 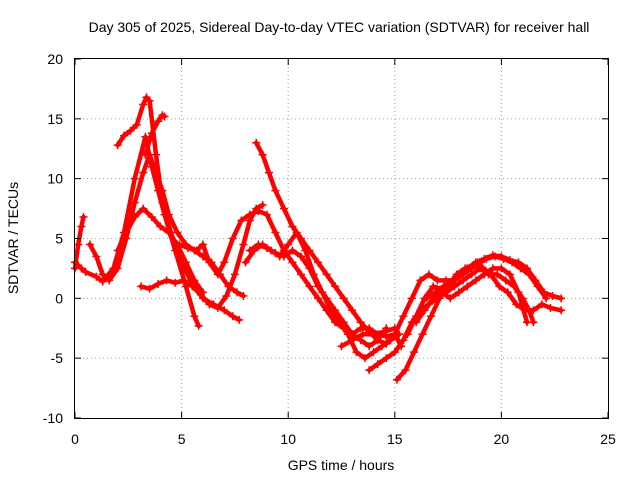 What do you see at coordinates (55, 179) in the screenshot?
I see `y-tick-label: 10` at bounding box center [55, 179].